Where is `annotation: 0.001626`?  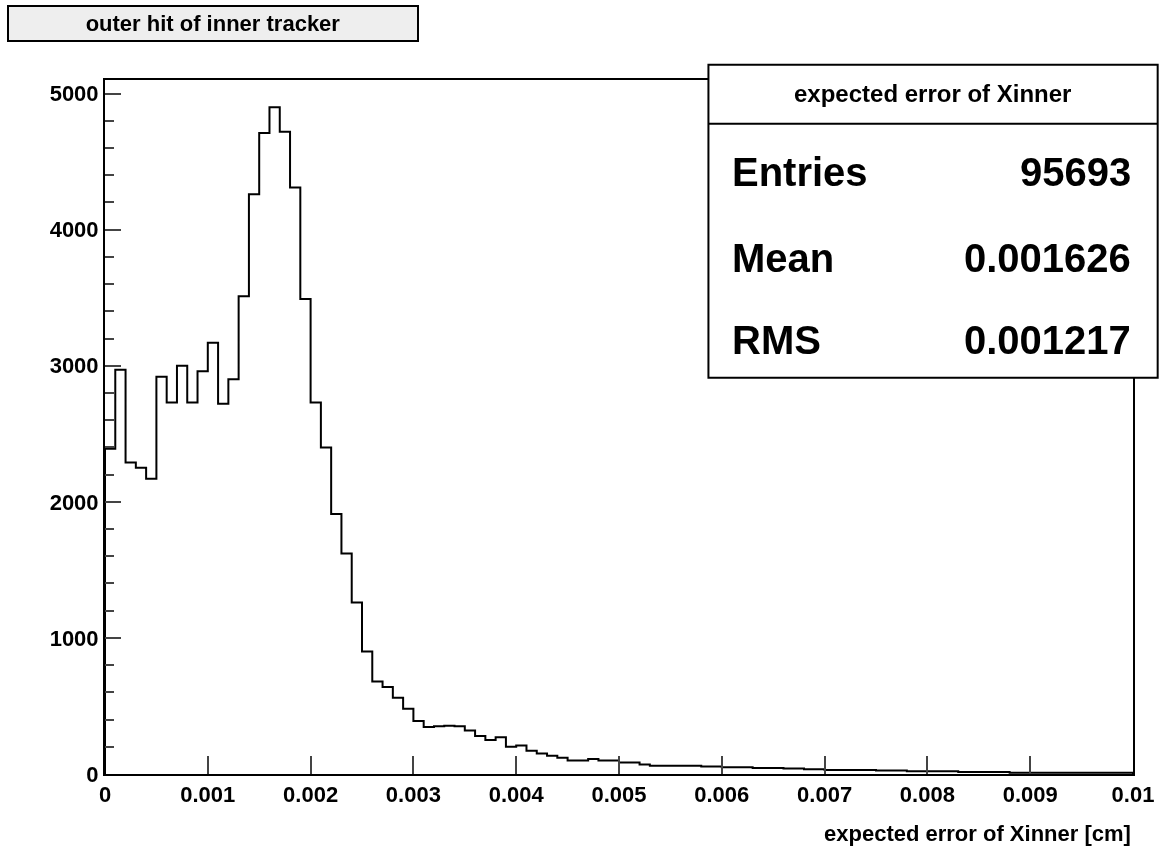 annotation: 0.001626 is located at coordinates (1047, 258).